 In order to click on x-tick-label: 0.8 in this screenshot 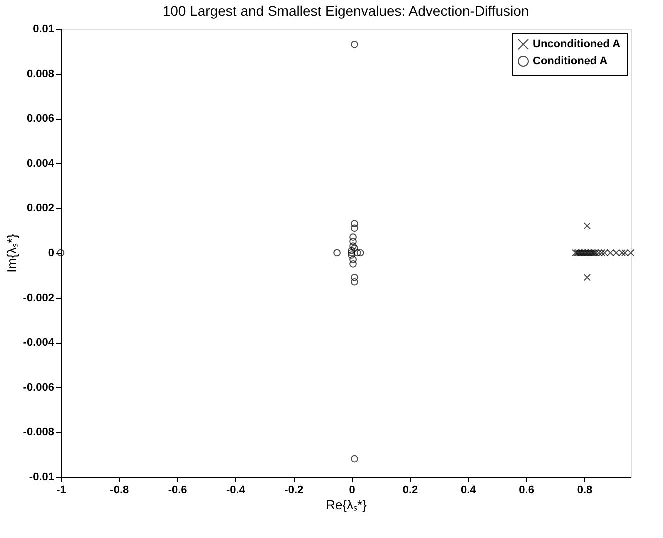, I will do `click(585, 490)`.